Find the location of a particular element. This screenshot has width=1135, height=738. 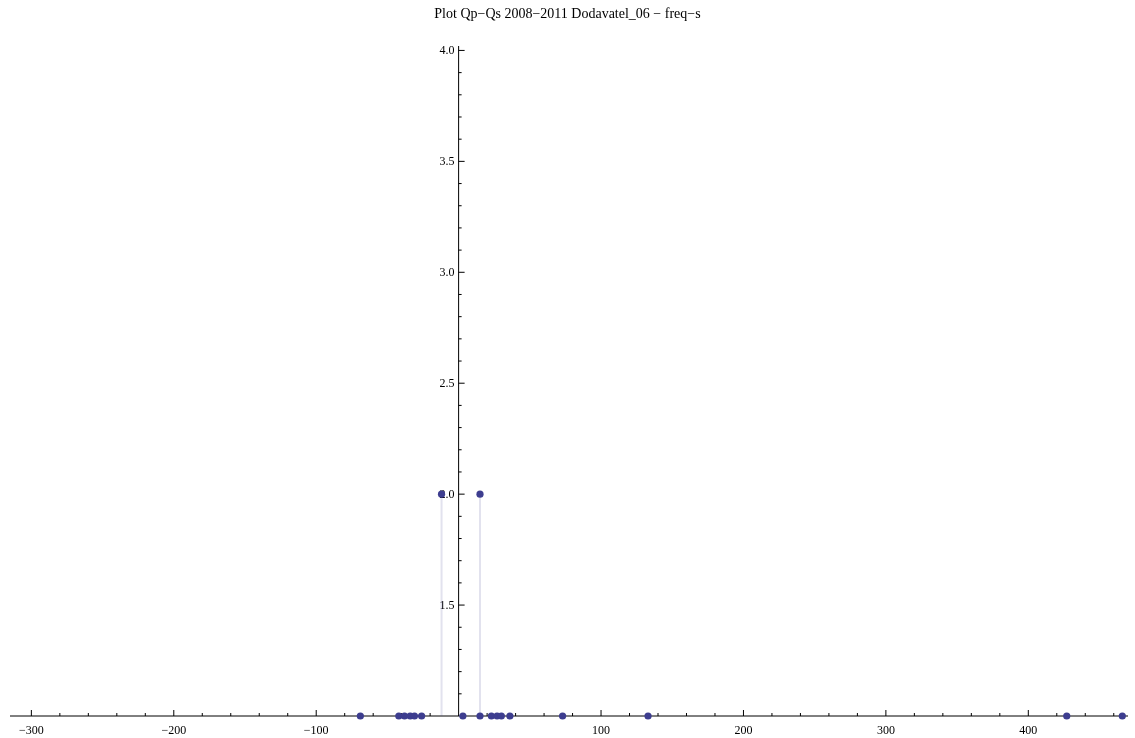

x-tick-label: −200 is located at coordinates (174, 730).